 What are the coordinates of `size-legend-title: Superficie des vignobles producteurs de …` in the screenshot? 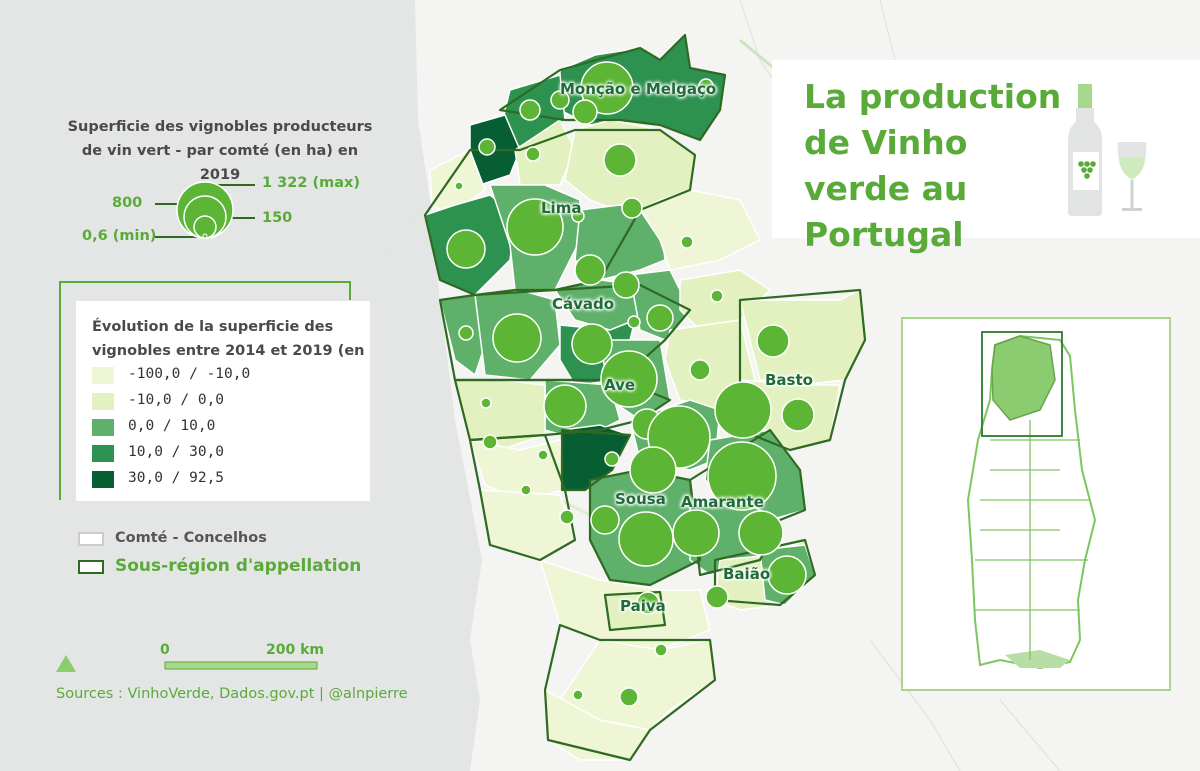 It's located at (220, 151).